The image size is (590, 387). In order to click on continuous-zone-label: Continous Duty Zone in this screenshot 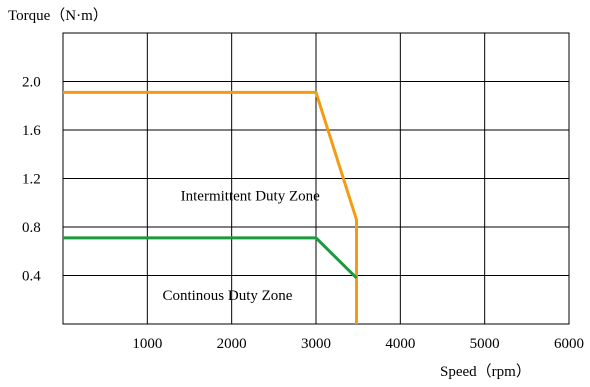, I will do `click(227, 296)`.